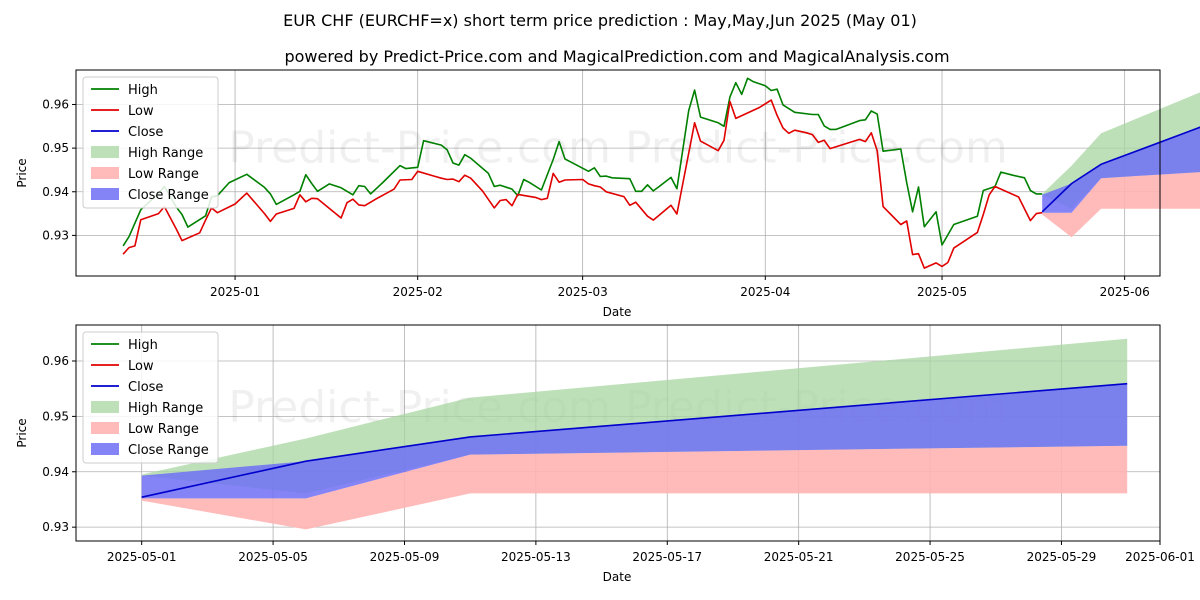 The width and height of the screenshot is (1200, 600). I want to click on p1-y-tick-label: 0.96, so click(55, 361).